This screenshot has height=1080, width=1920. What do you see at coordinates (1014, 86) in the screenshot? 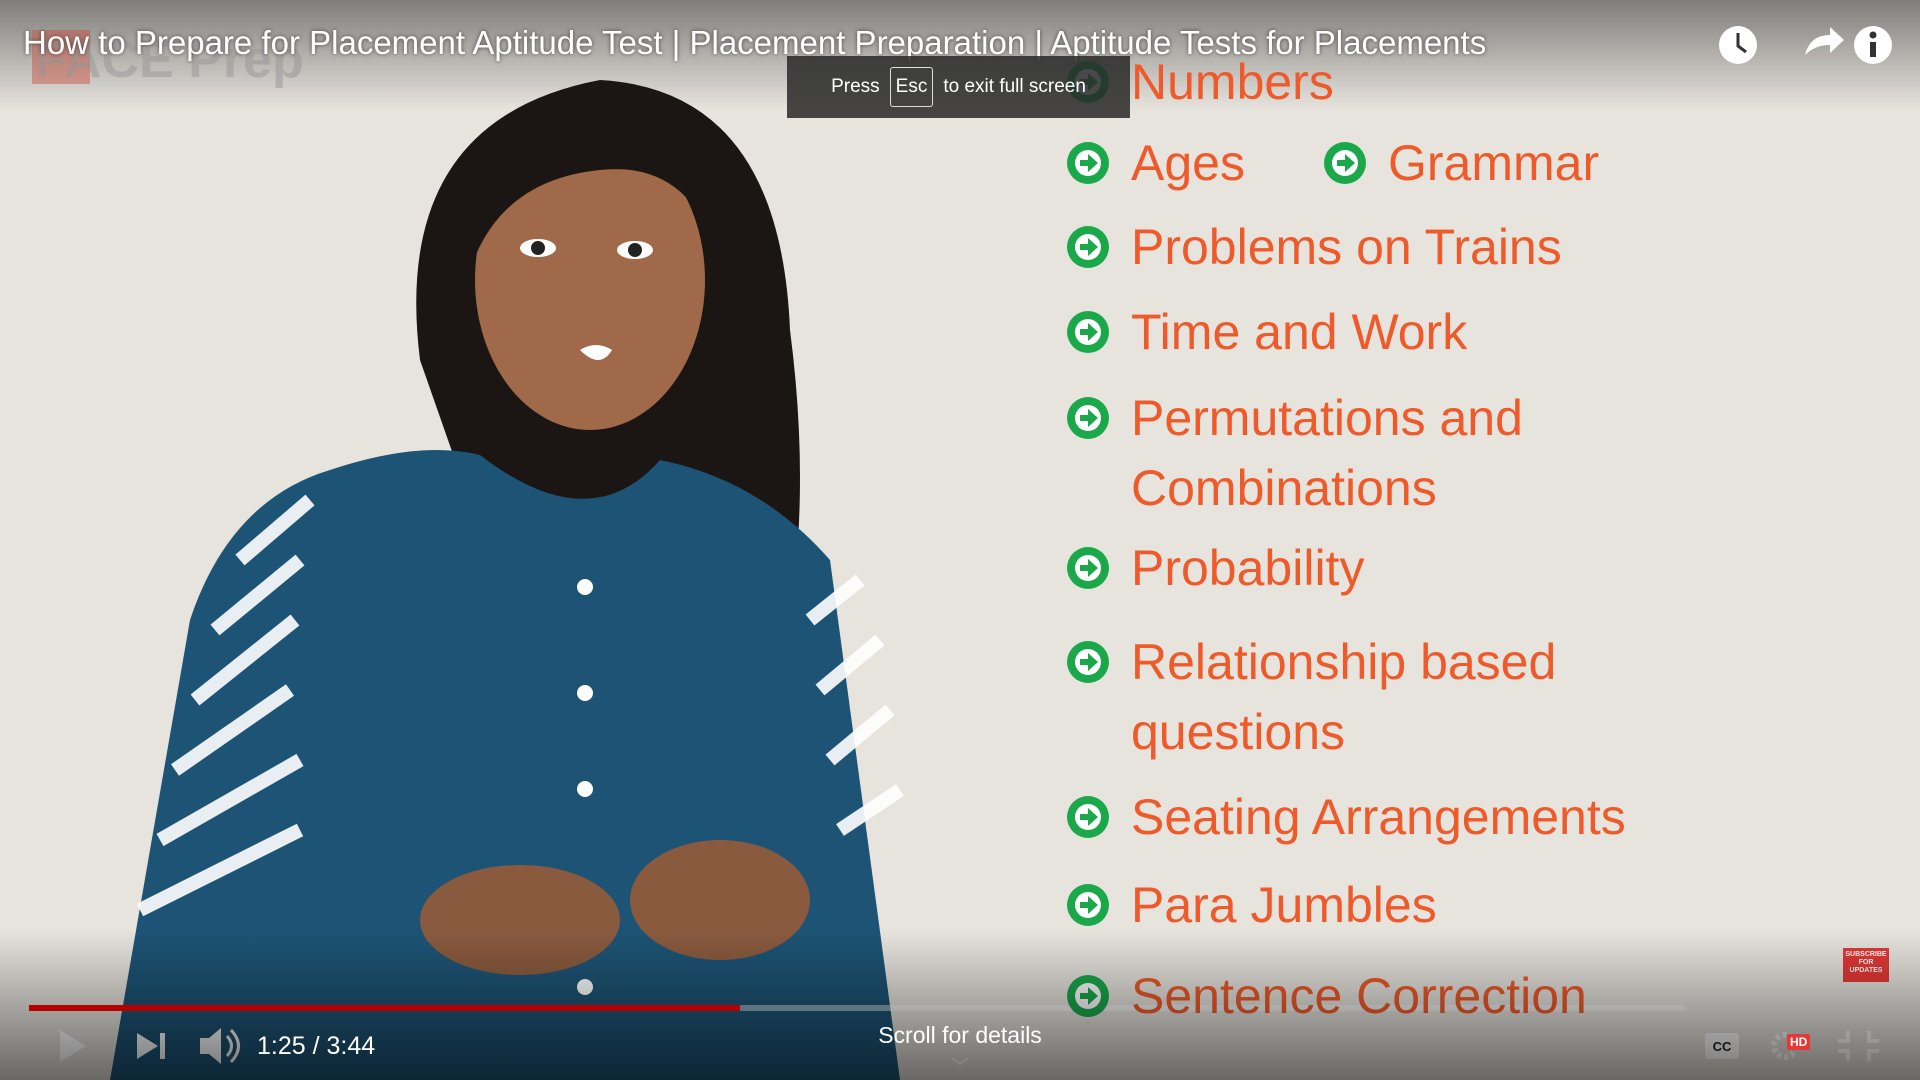
I see `hint-text: to exit full screen` at bounding box center [1014, 86].